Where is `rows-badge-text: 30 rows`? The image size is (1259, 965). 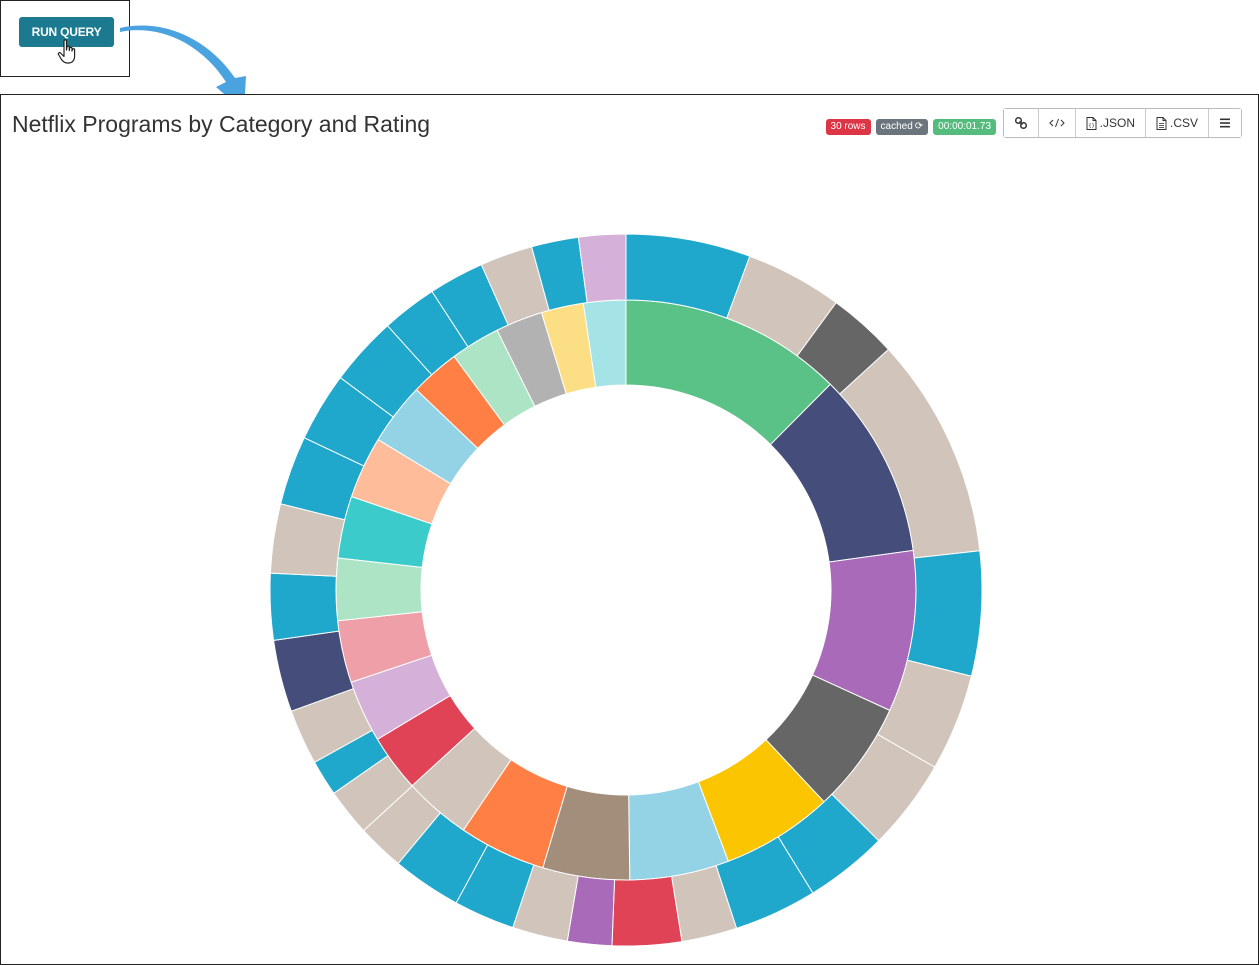 rows-badge-text: 30 rows is located at coordinates (848, 126).